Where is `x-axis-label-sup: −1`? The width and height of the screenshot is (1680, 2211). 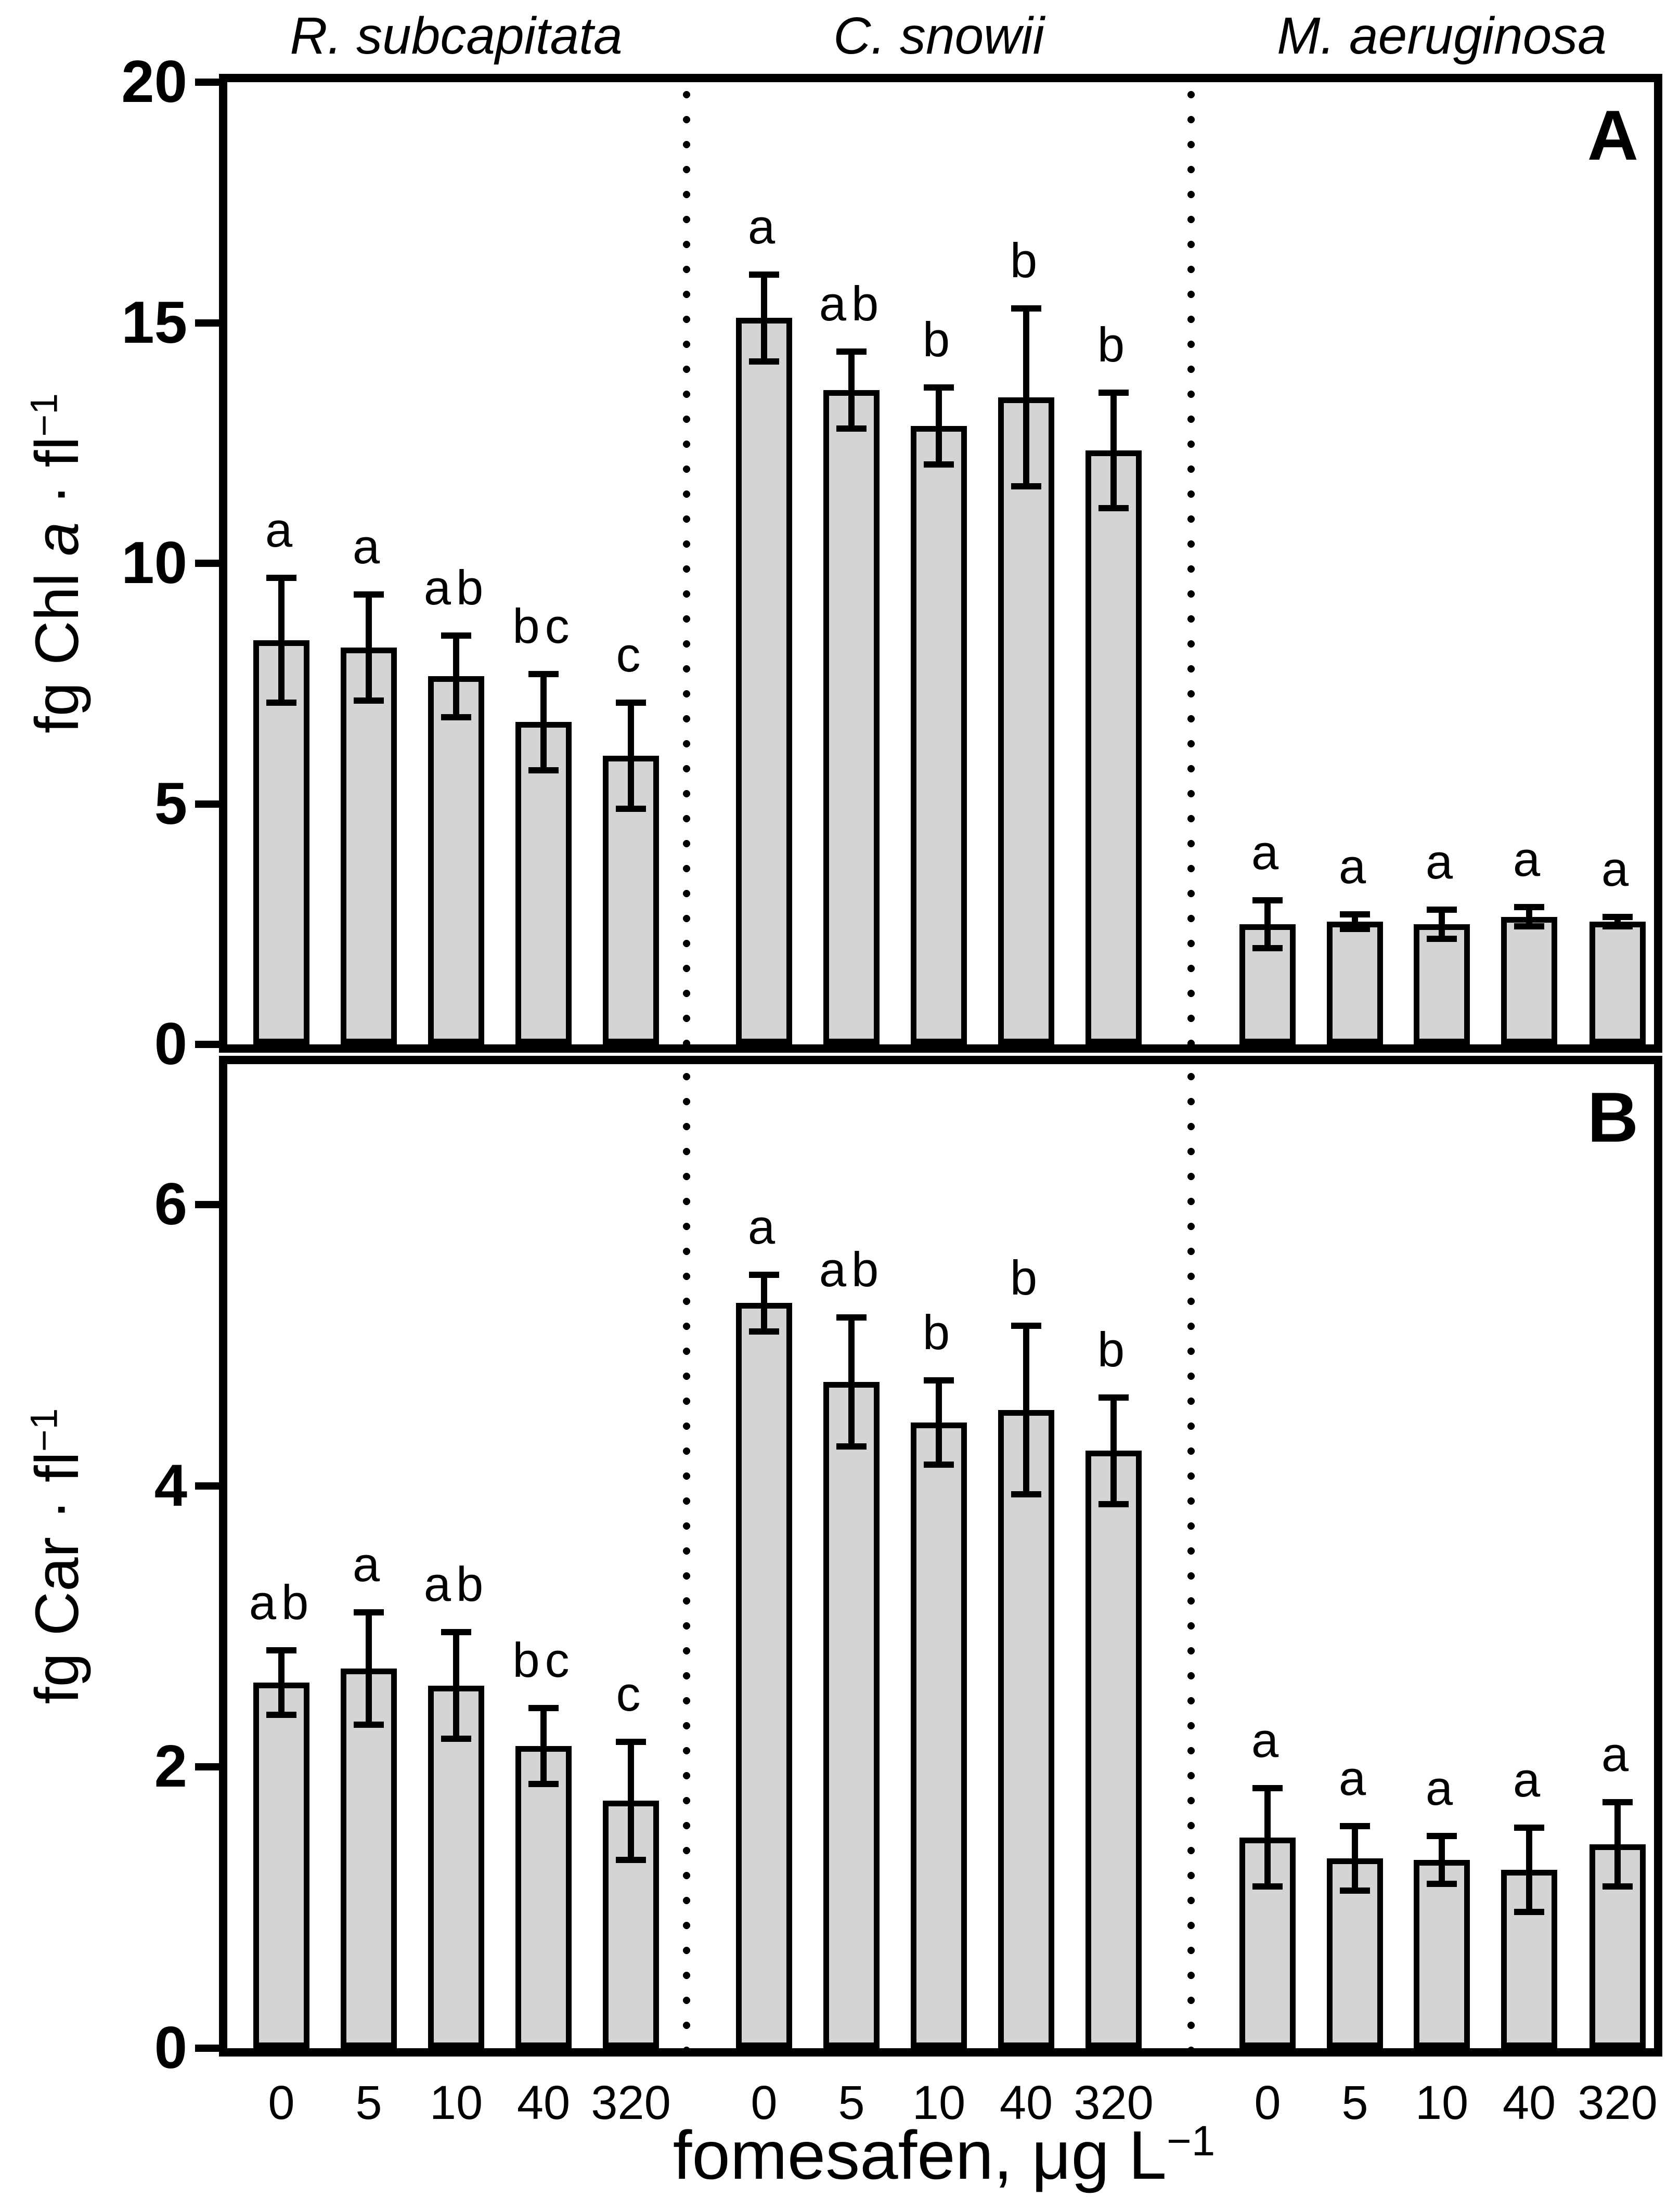
x-axis-label-sup: −1 is located at coordinates (1191, 2141).